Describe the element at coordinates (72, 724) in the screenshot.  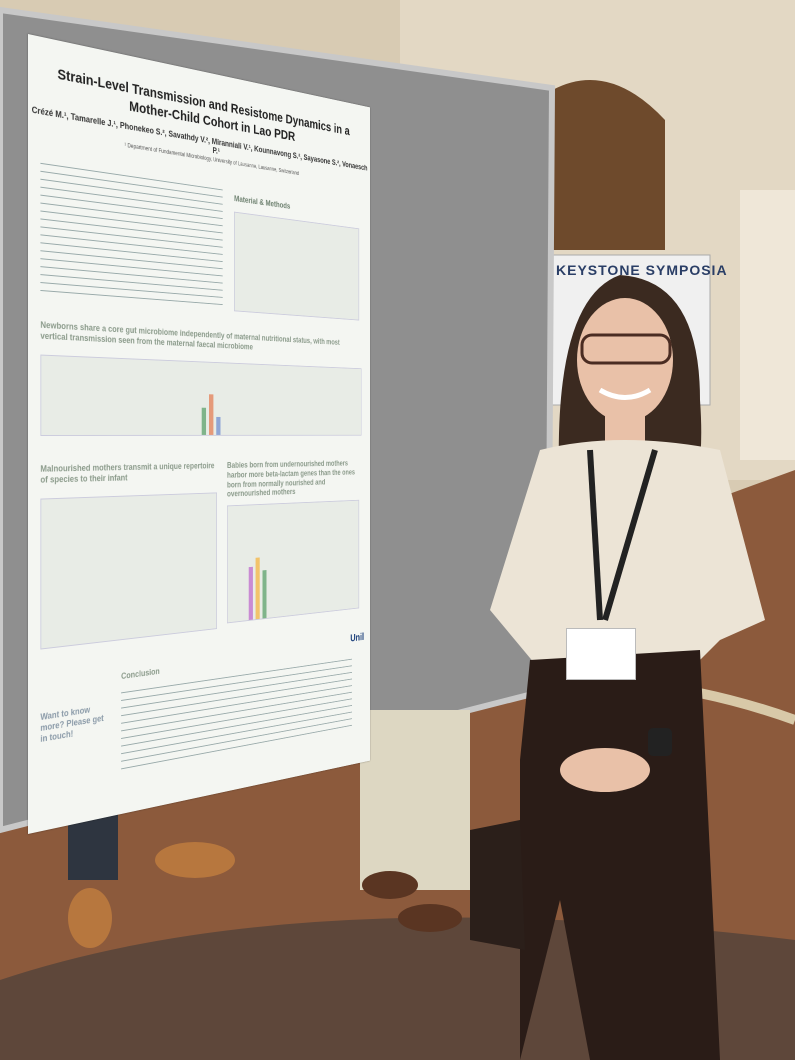
I see `contact-text: Want to know more? Please get in touch!` at that location.